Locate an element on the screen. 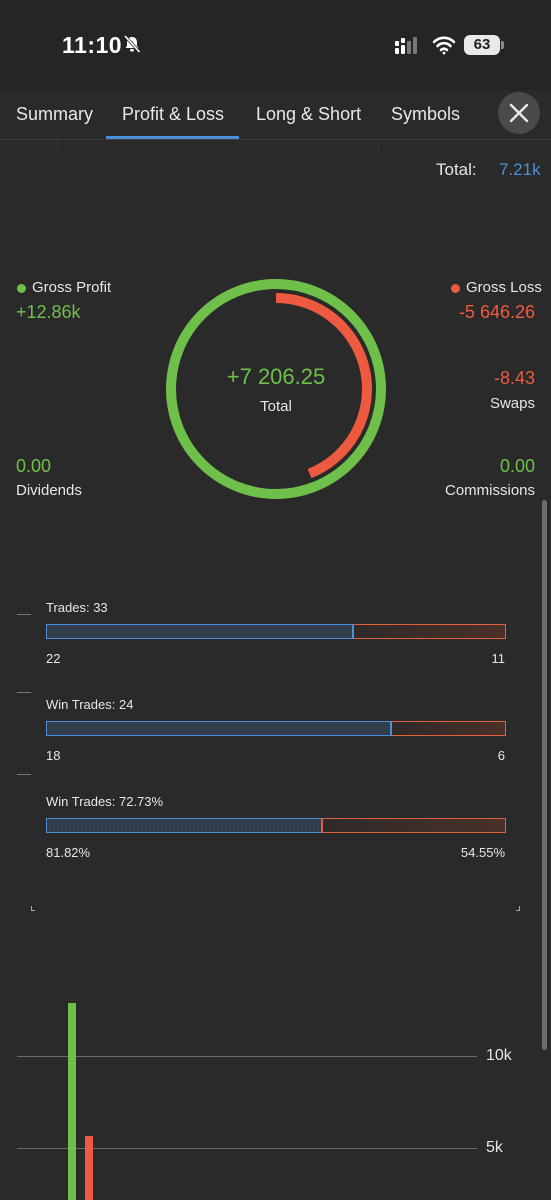 The height and width of the screenshot is (1200, 551). scrollbar is located at coordinates (544, 775).